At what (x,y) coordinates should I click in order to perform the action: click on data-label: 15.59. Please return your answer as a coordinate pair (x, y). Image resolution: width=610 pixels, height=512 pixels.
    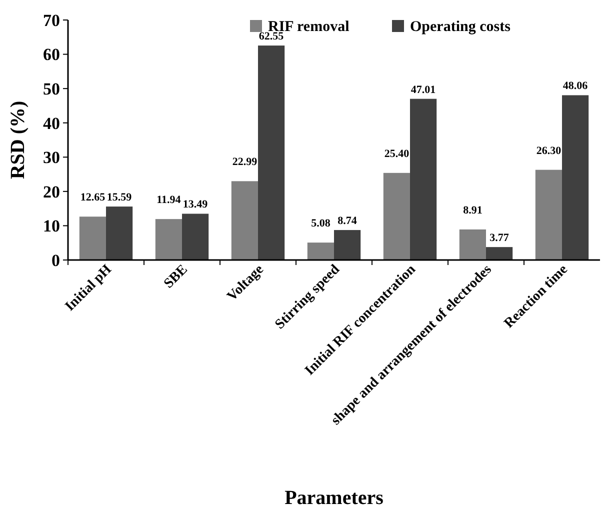
    Looking at the image, I should click on (119, 198).